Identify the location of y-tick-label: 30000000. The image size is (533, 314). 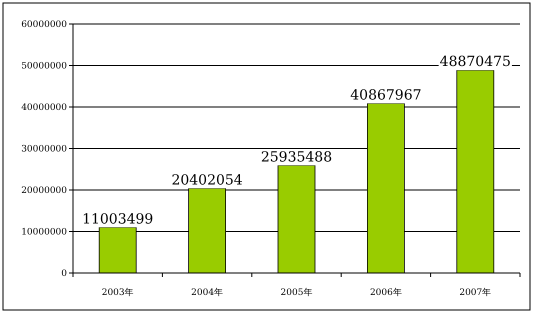
(44, 149).